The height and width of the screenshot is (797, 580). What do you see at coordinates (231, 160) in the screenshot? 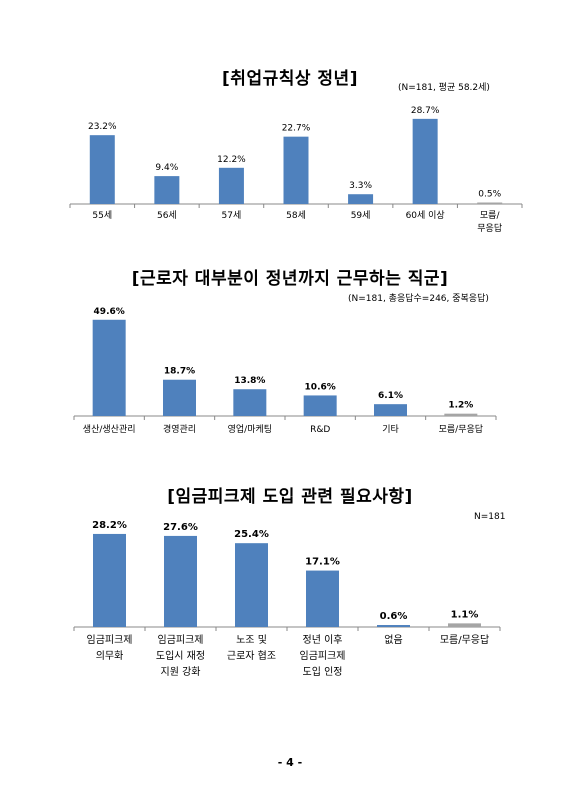
I see `data-label: 12.2%` at bounding box center [231, 160].